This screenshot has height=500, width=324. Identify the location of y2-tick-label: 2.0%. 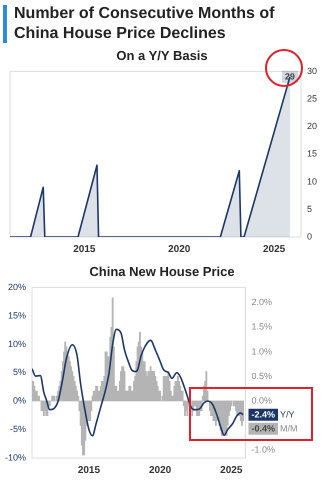
(261, 302).